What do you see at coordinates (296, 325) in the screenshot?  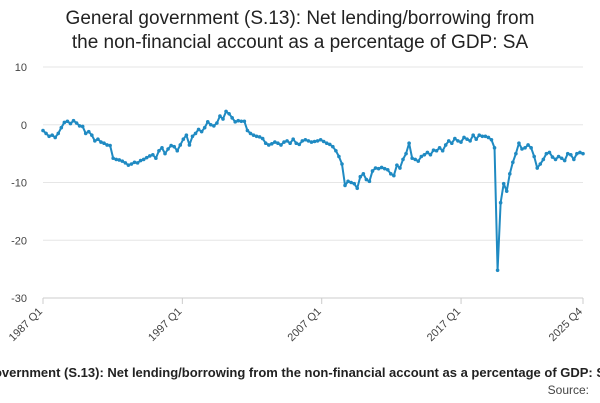 I see `x-tick-labels: 1987 Q1 1997 Q1 2007 Q1 2017 Q1 2025 Q4` at bounding box center [296, 325].